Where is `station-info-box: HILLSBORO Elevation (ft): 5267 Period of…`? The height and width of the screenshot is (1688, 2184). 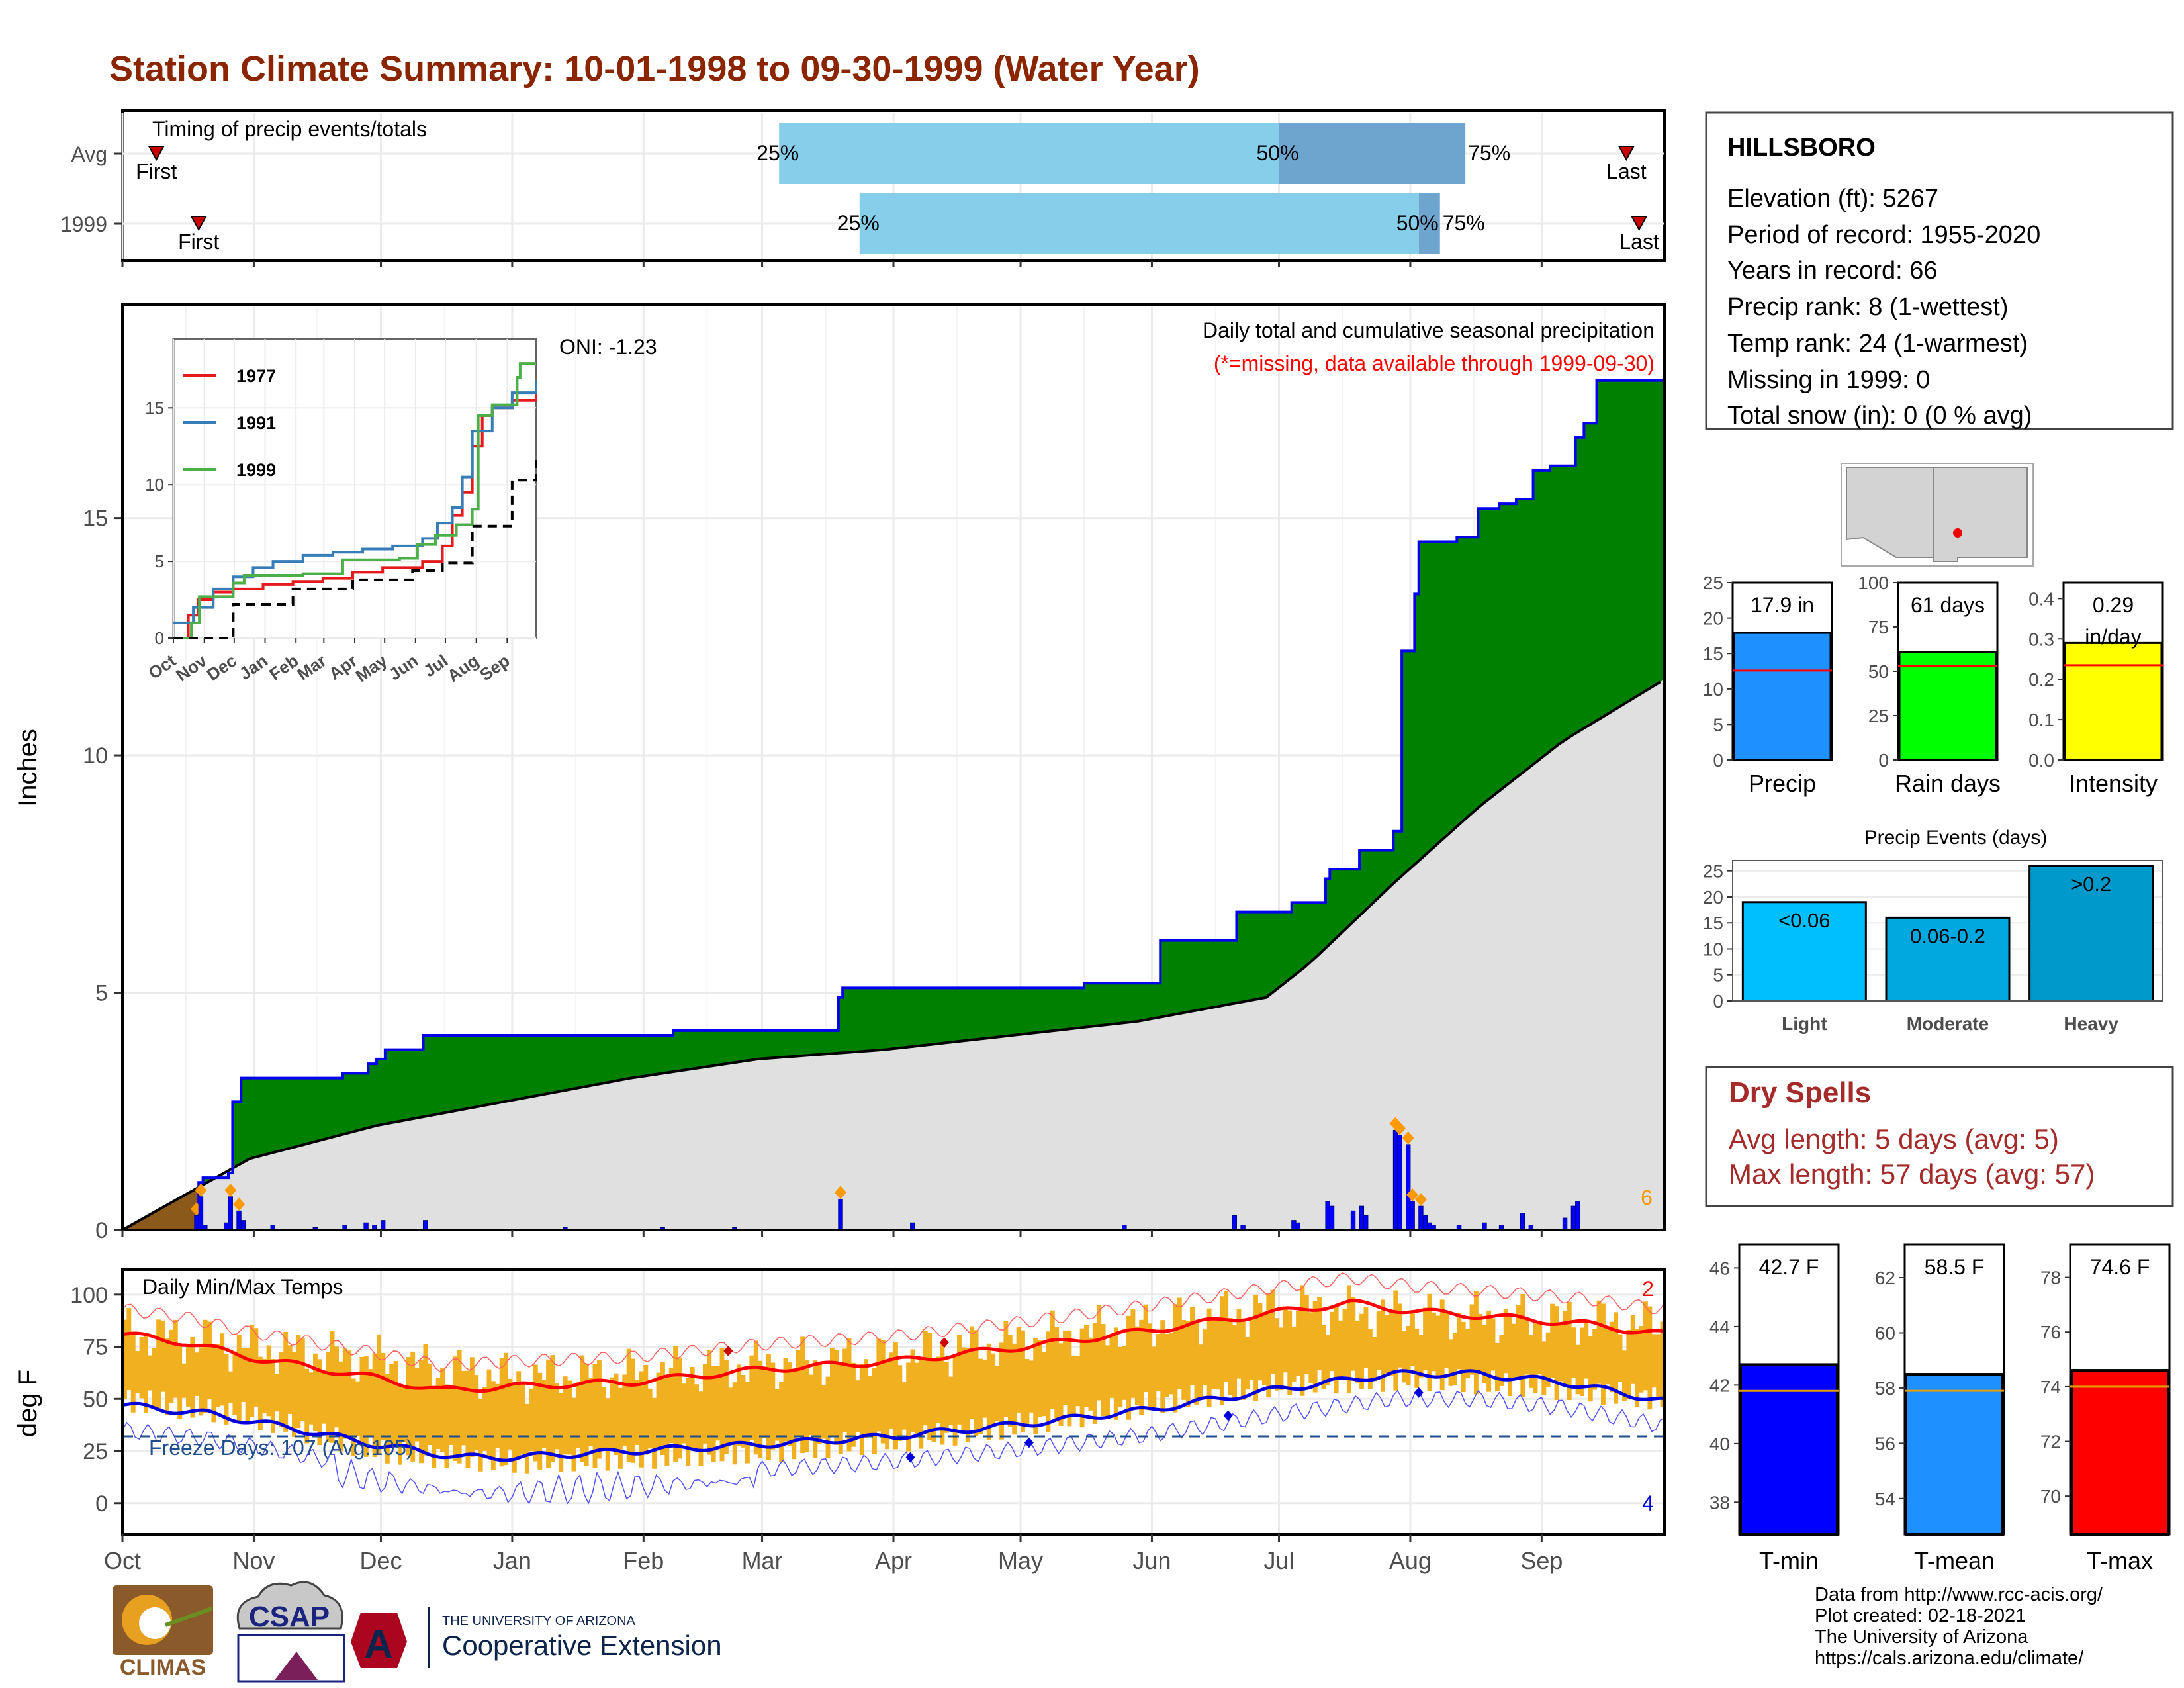
station-info-box: HILLSBORO Elevation (ft): 5267 Period of… is located at coordinates (1940, 270).